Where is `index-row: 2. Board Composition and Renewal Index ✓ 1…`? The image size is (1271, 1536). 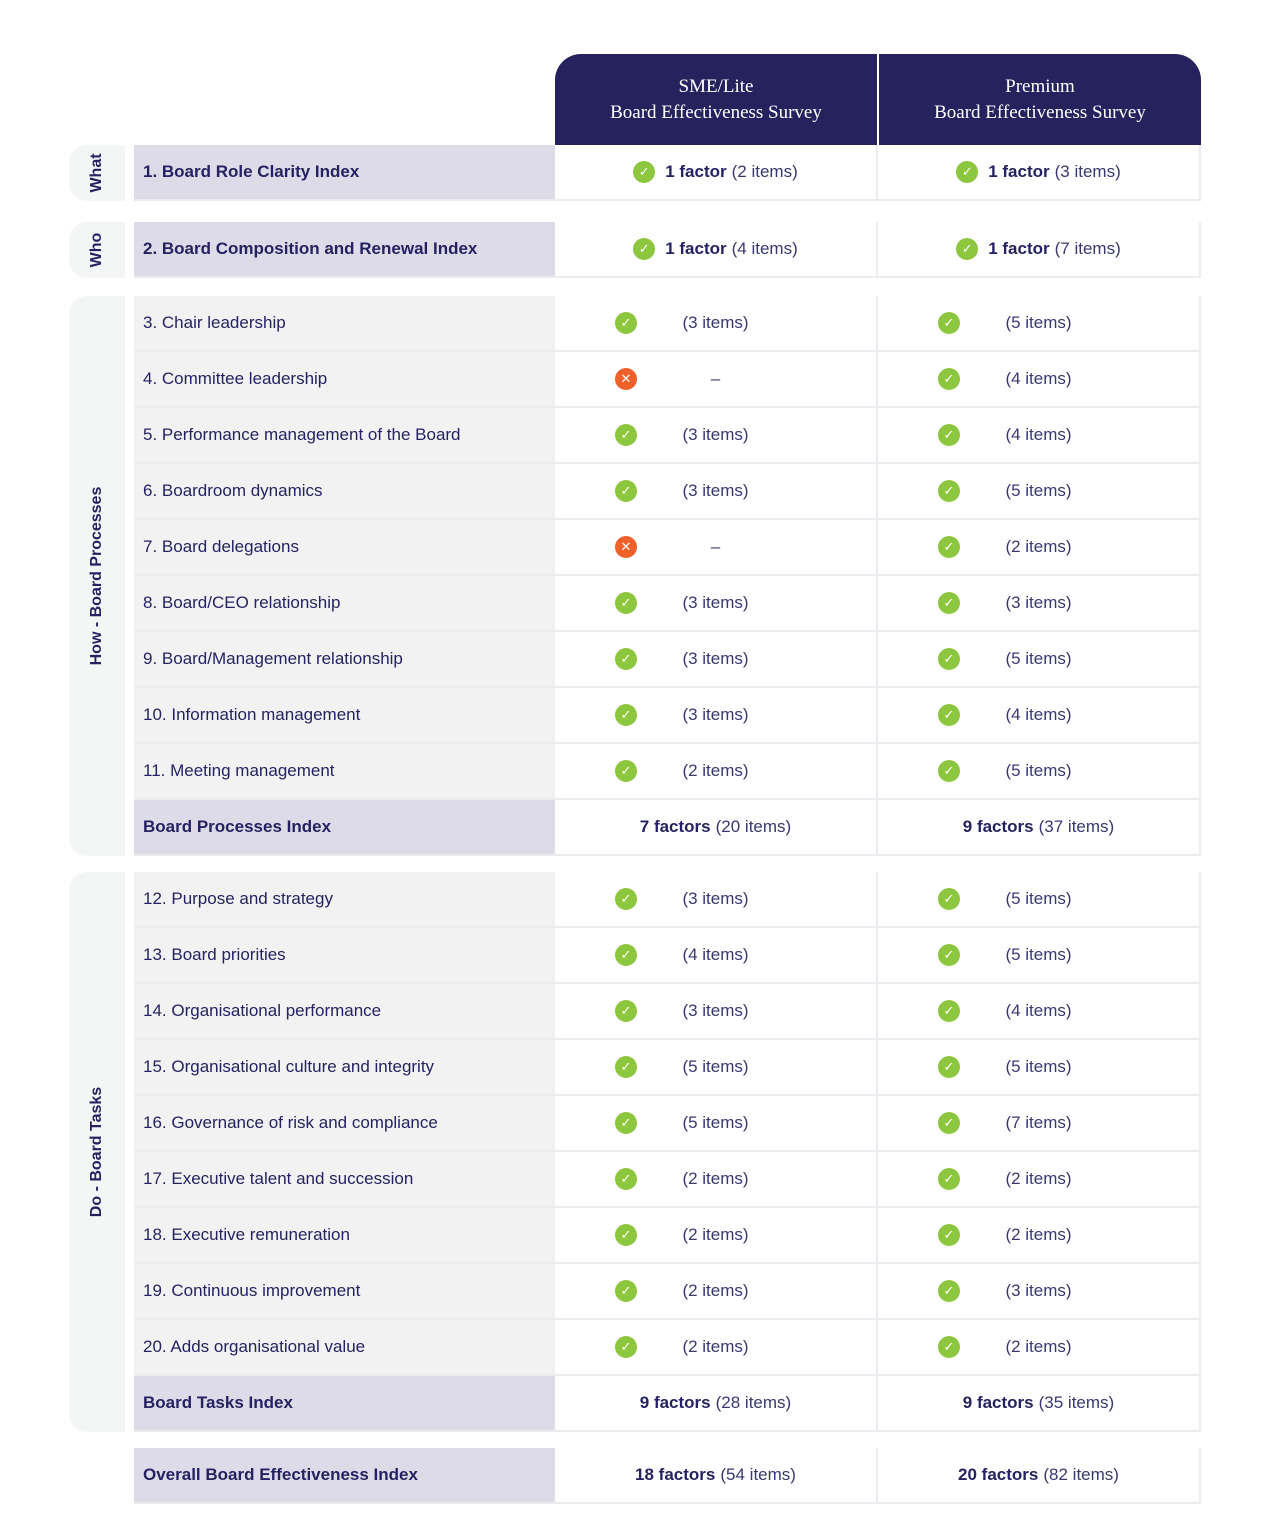
index-row: 2. Board Composition and Renewal Index ✓ 1… is located at coordinates (667, 250).